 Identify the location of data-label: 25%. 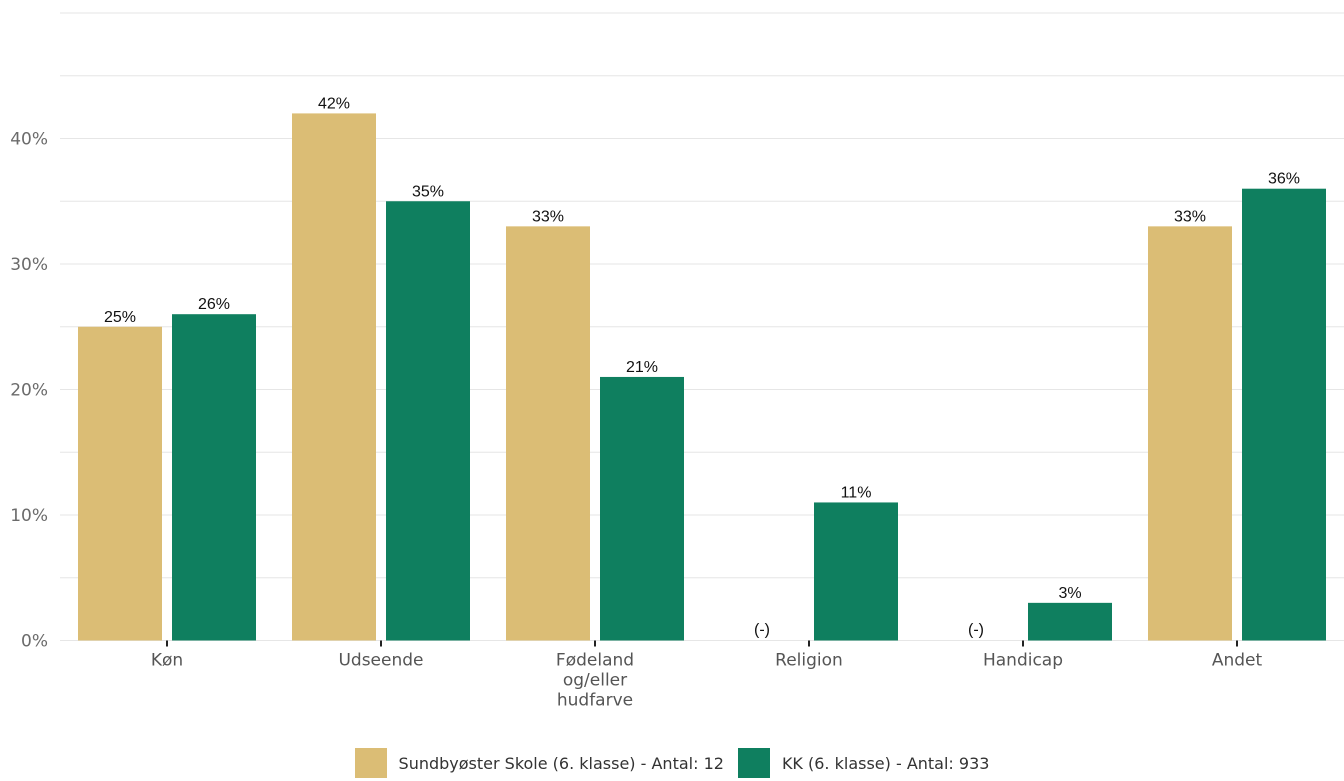
(120, 317).